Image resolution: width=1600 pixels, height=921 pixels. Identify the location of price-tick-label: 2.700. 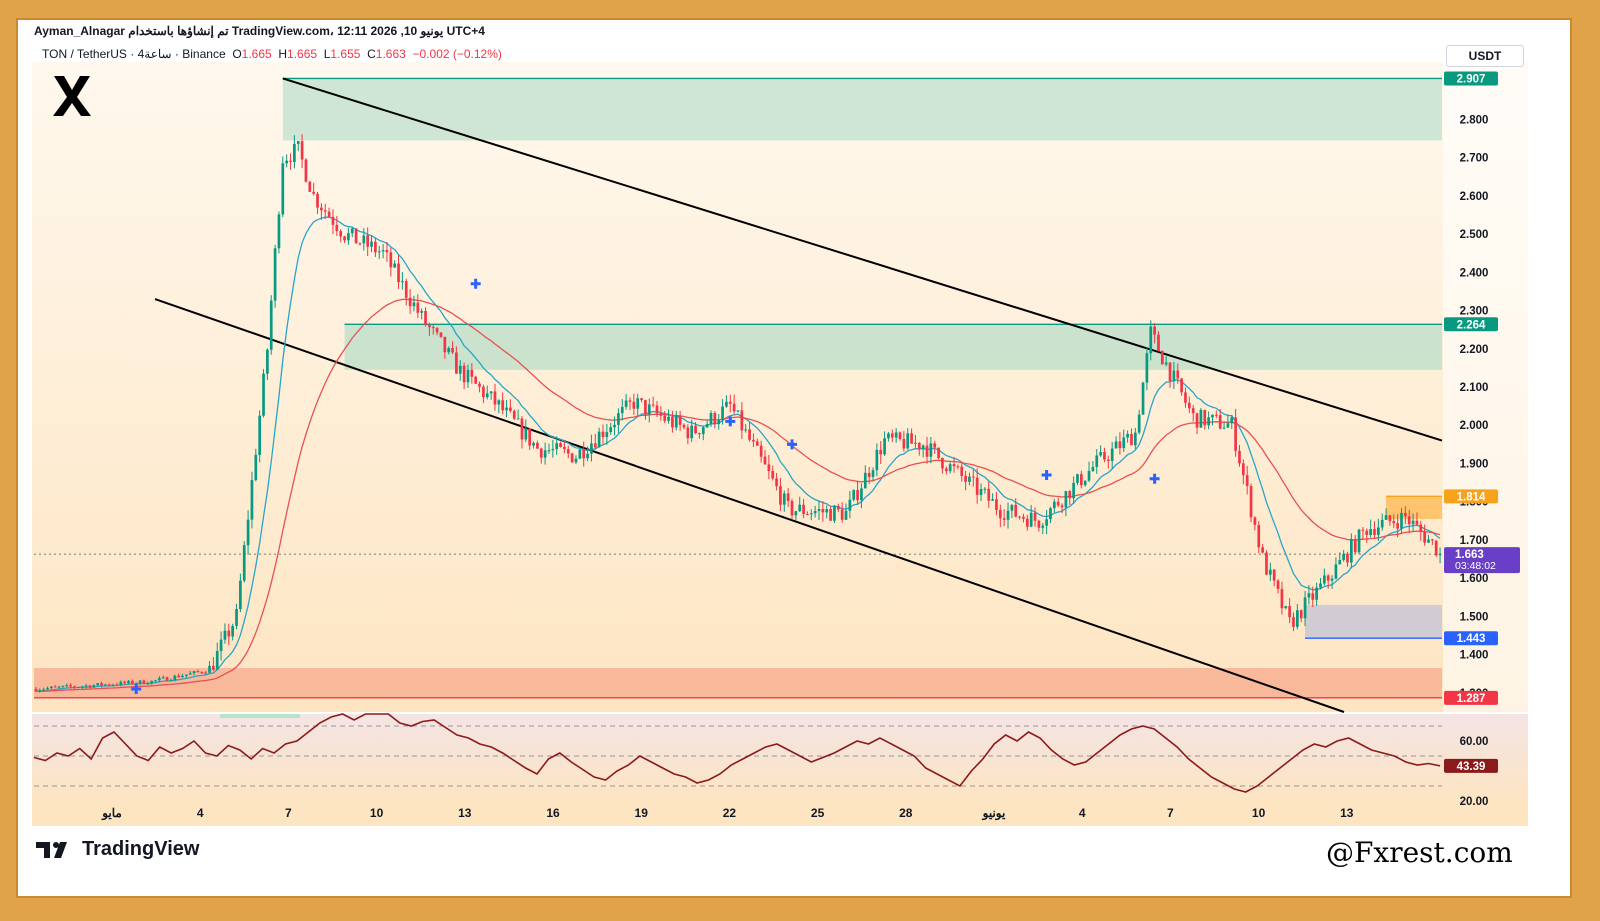
(1474, 159).